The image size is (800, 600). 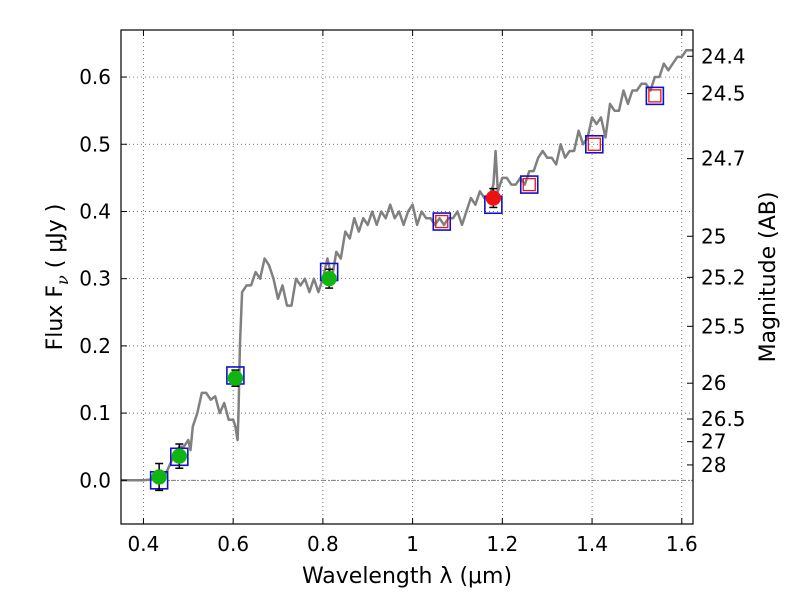 I want to click on y-tick-label: 0.0, so click(x=95, y=480).